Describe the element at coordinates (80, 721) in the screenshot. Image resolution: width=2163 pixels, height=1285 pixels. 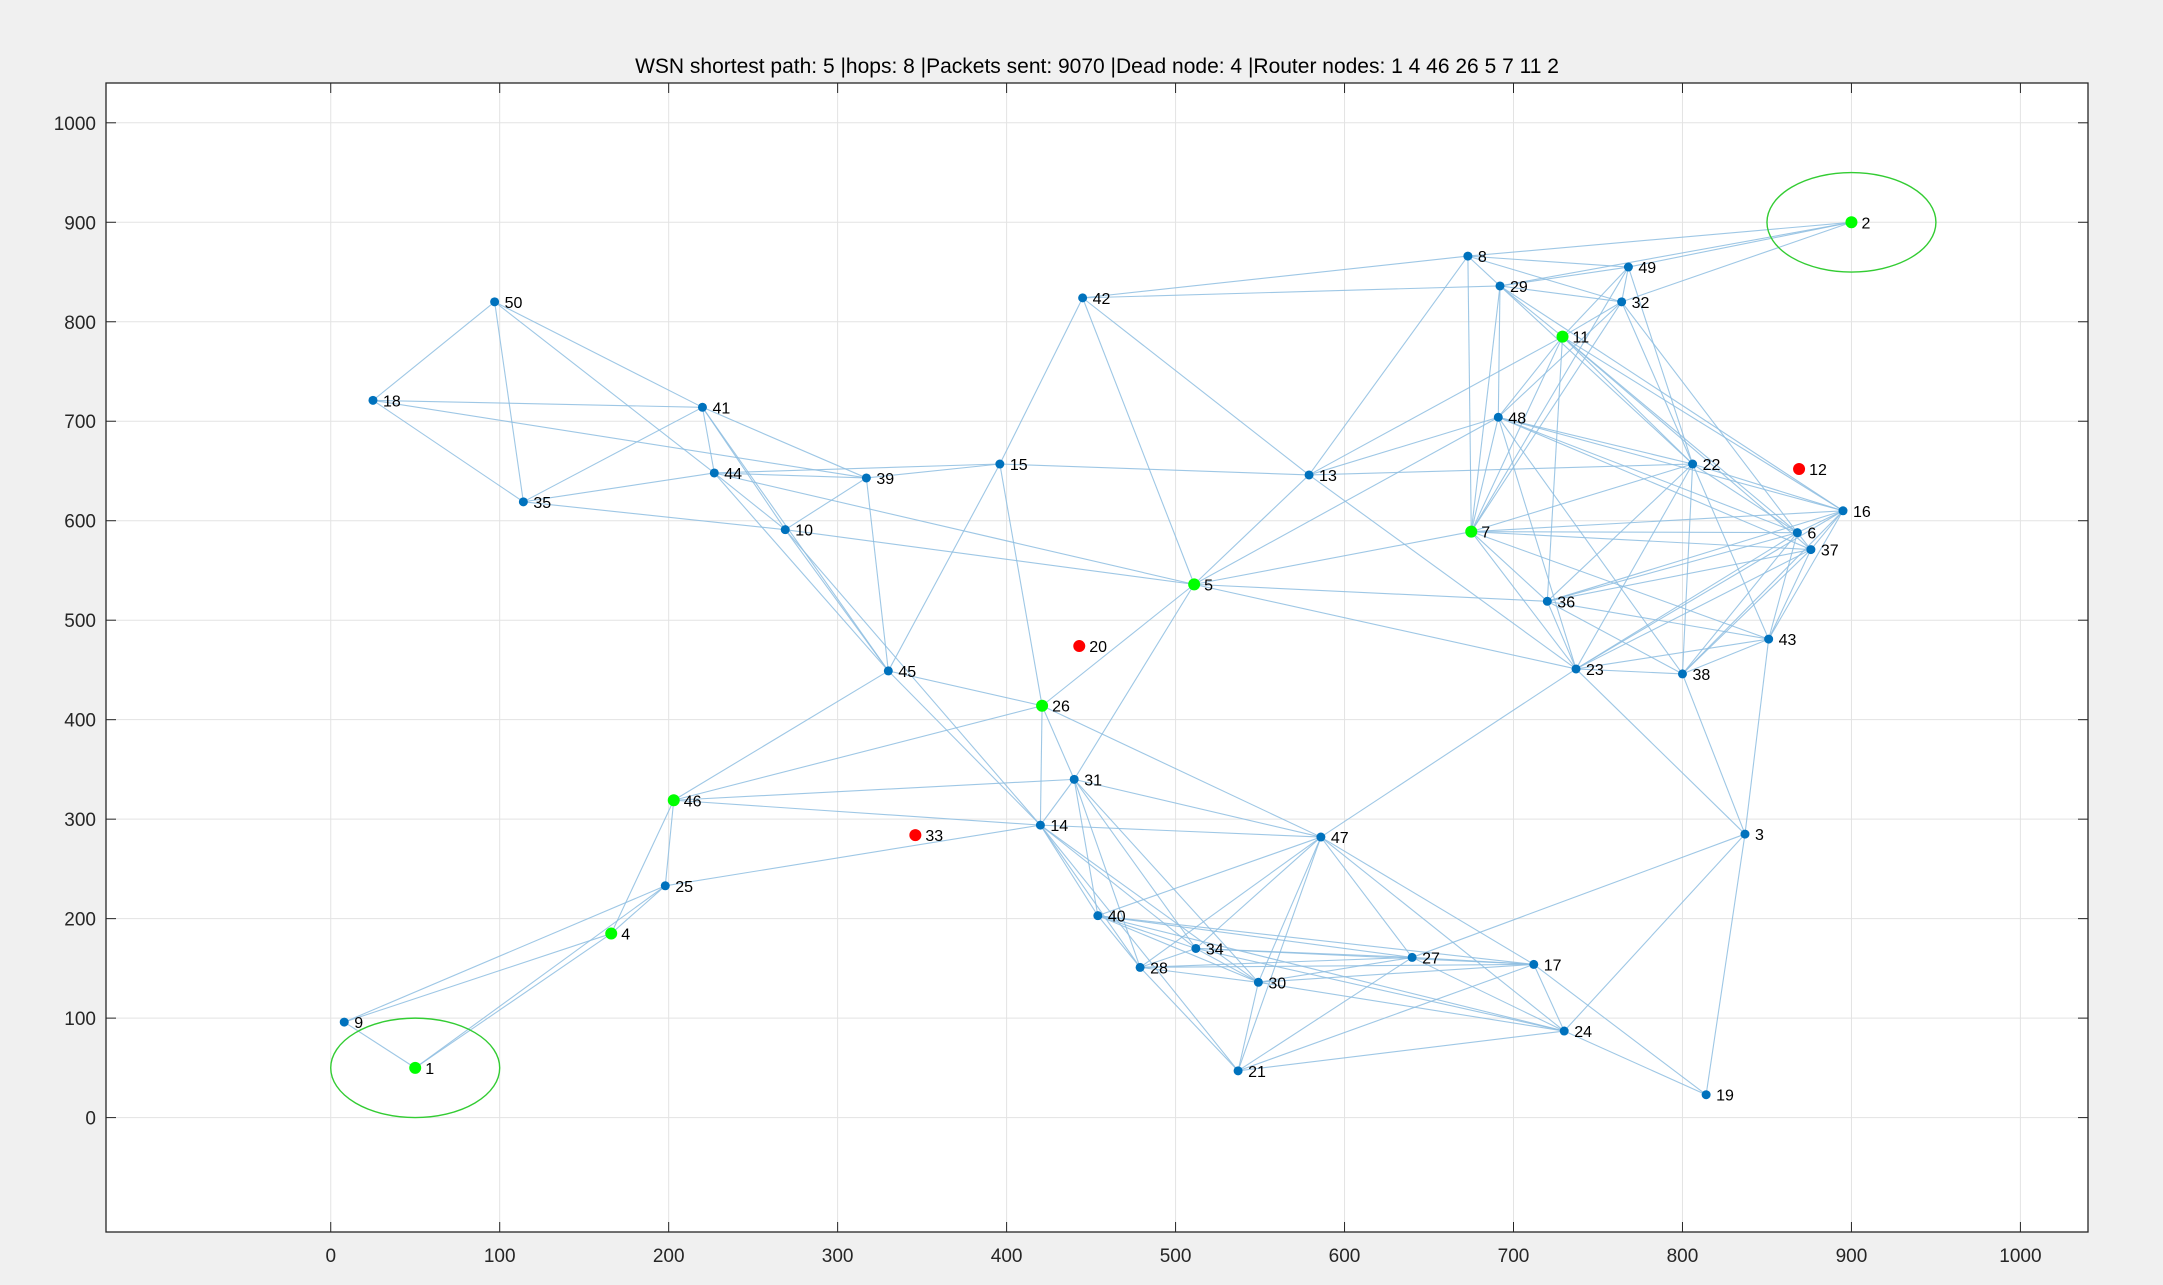
I see `y-tick-label: 400` at that location.